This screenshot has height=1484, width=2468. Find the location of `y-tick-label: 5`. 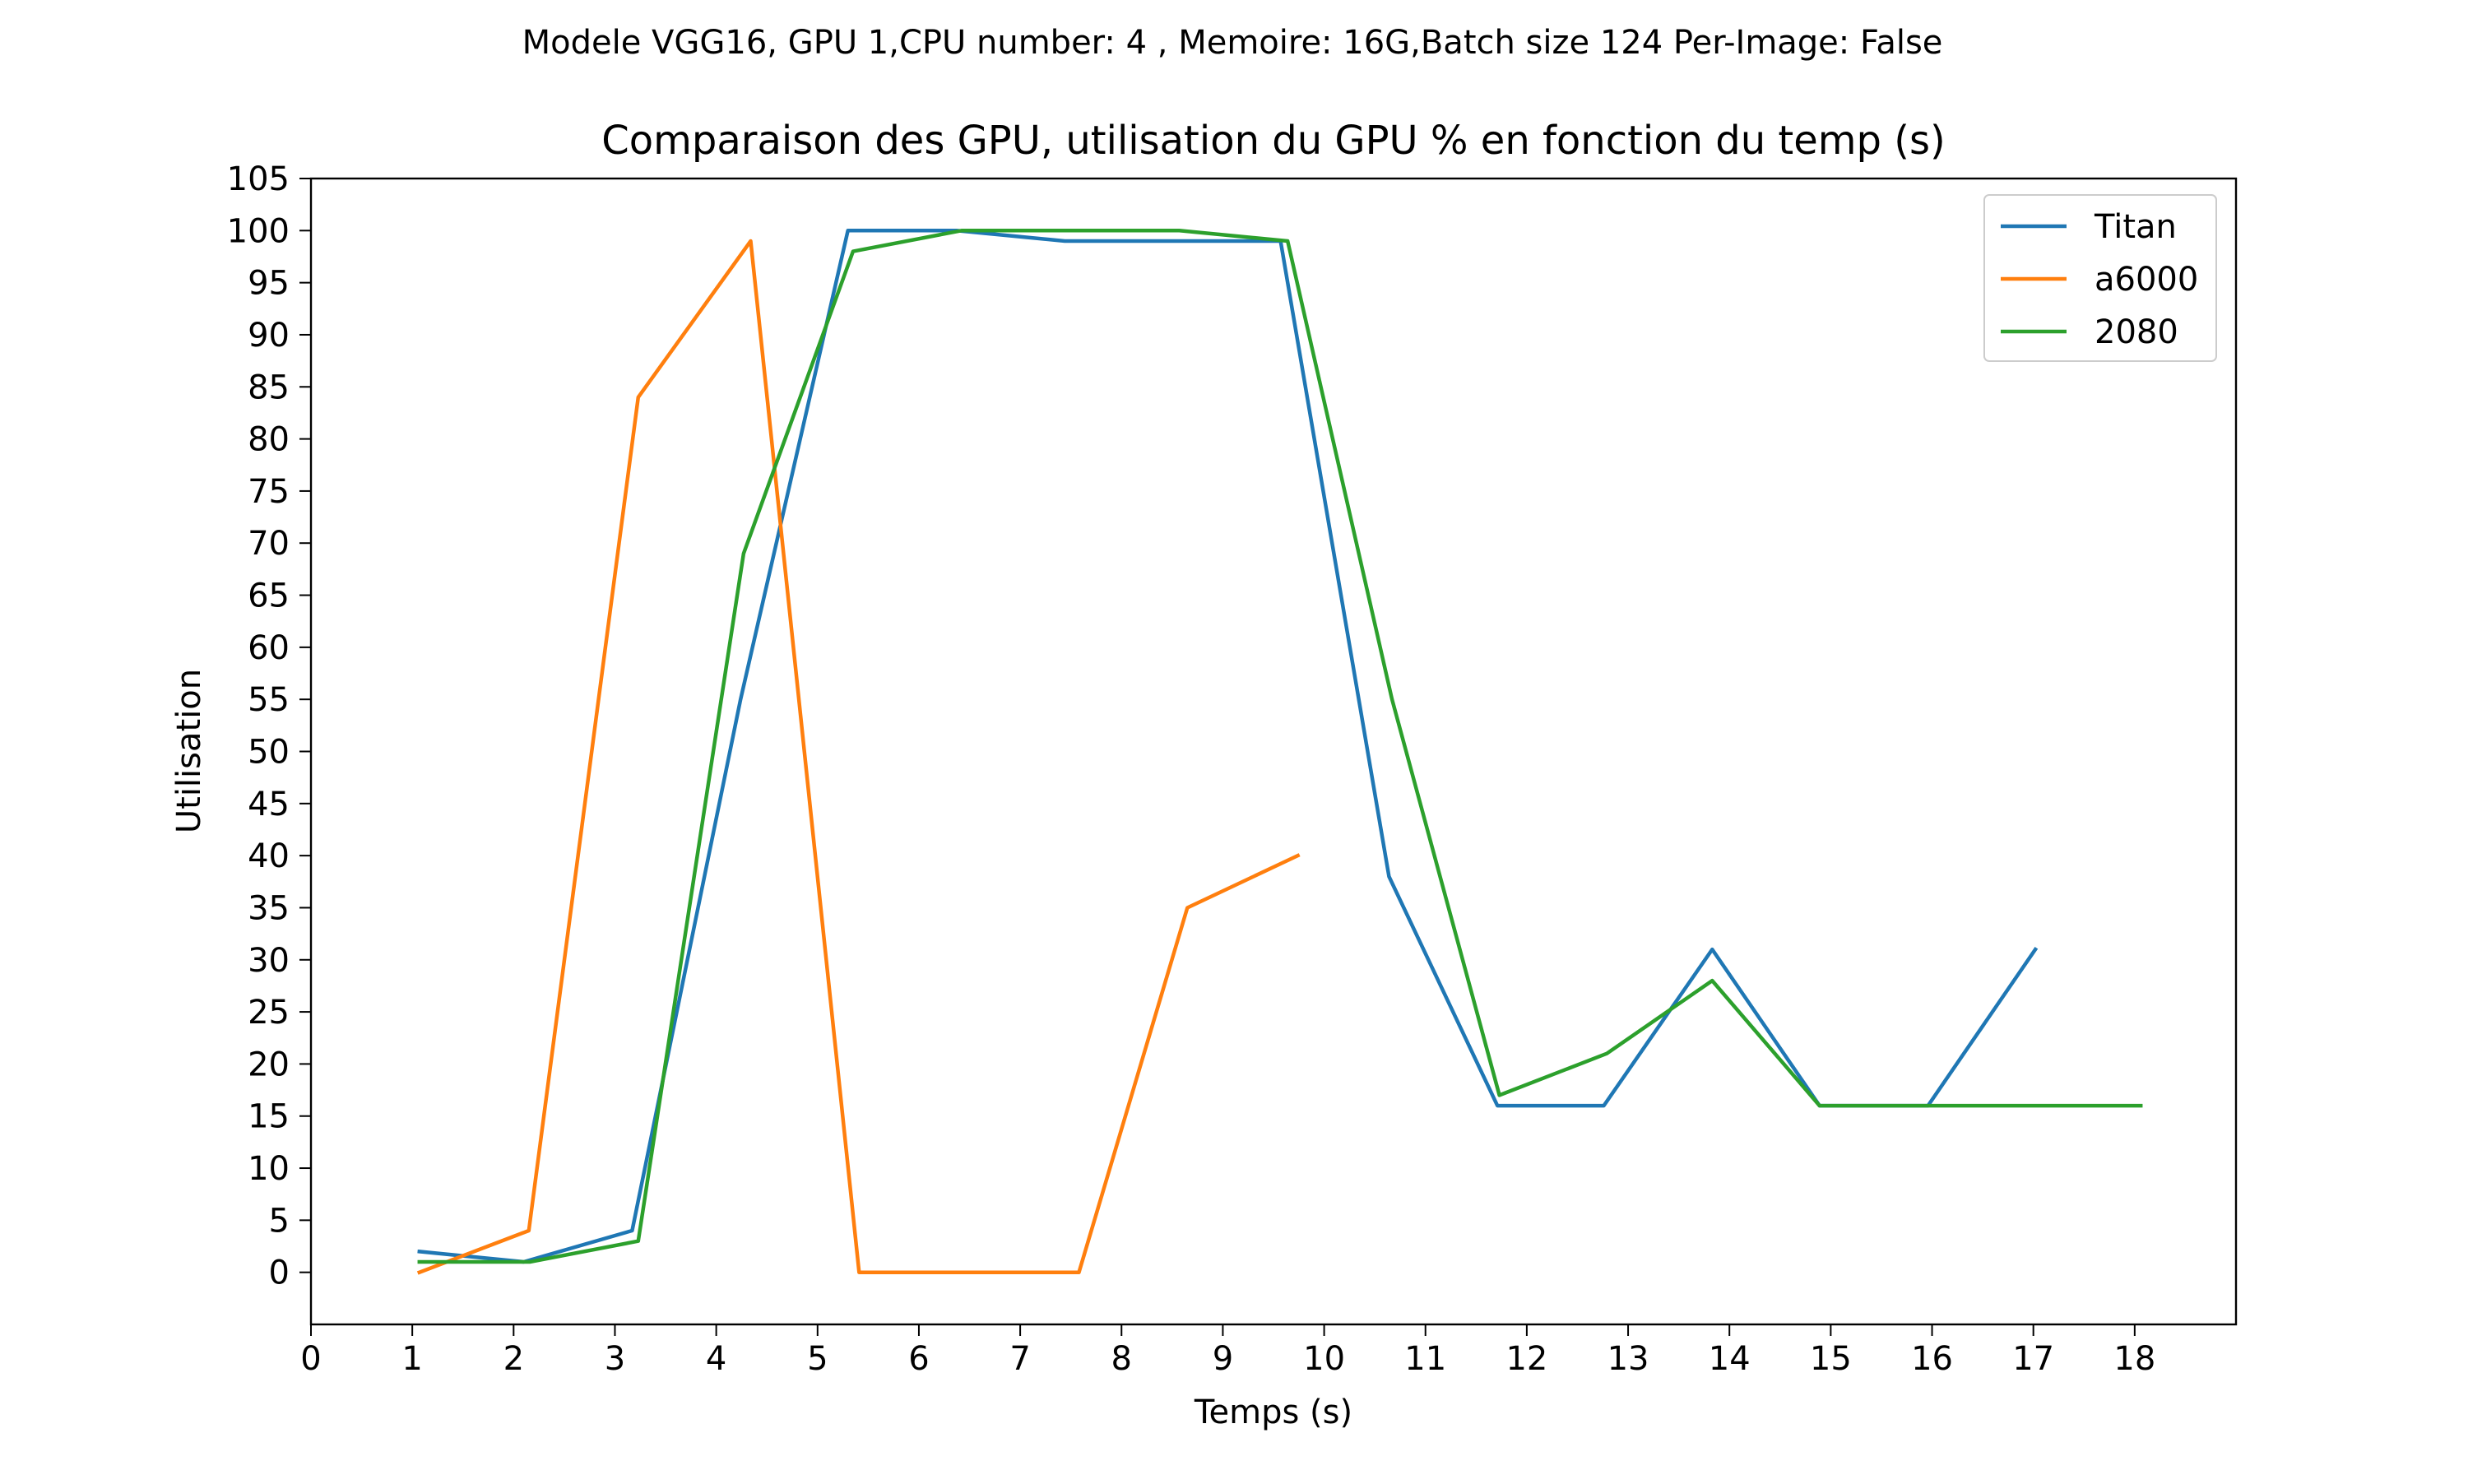

y-tick-label: 5 is located at coordinates (279, 1221).